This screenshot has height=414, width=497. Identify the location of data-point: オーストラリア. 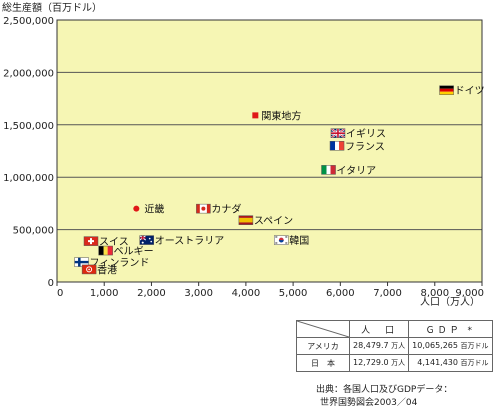
(182, 241).